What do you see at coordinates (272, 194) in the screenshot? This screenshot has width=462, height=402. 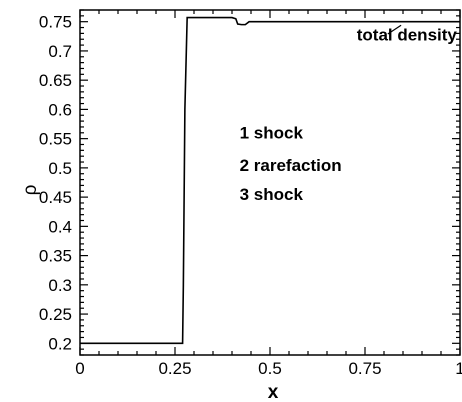 I see `annotation-label: 3 shock` at bounding box center [272, 194].